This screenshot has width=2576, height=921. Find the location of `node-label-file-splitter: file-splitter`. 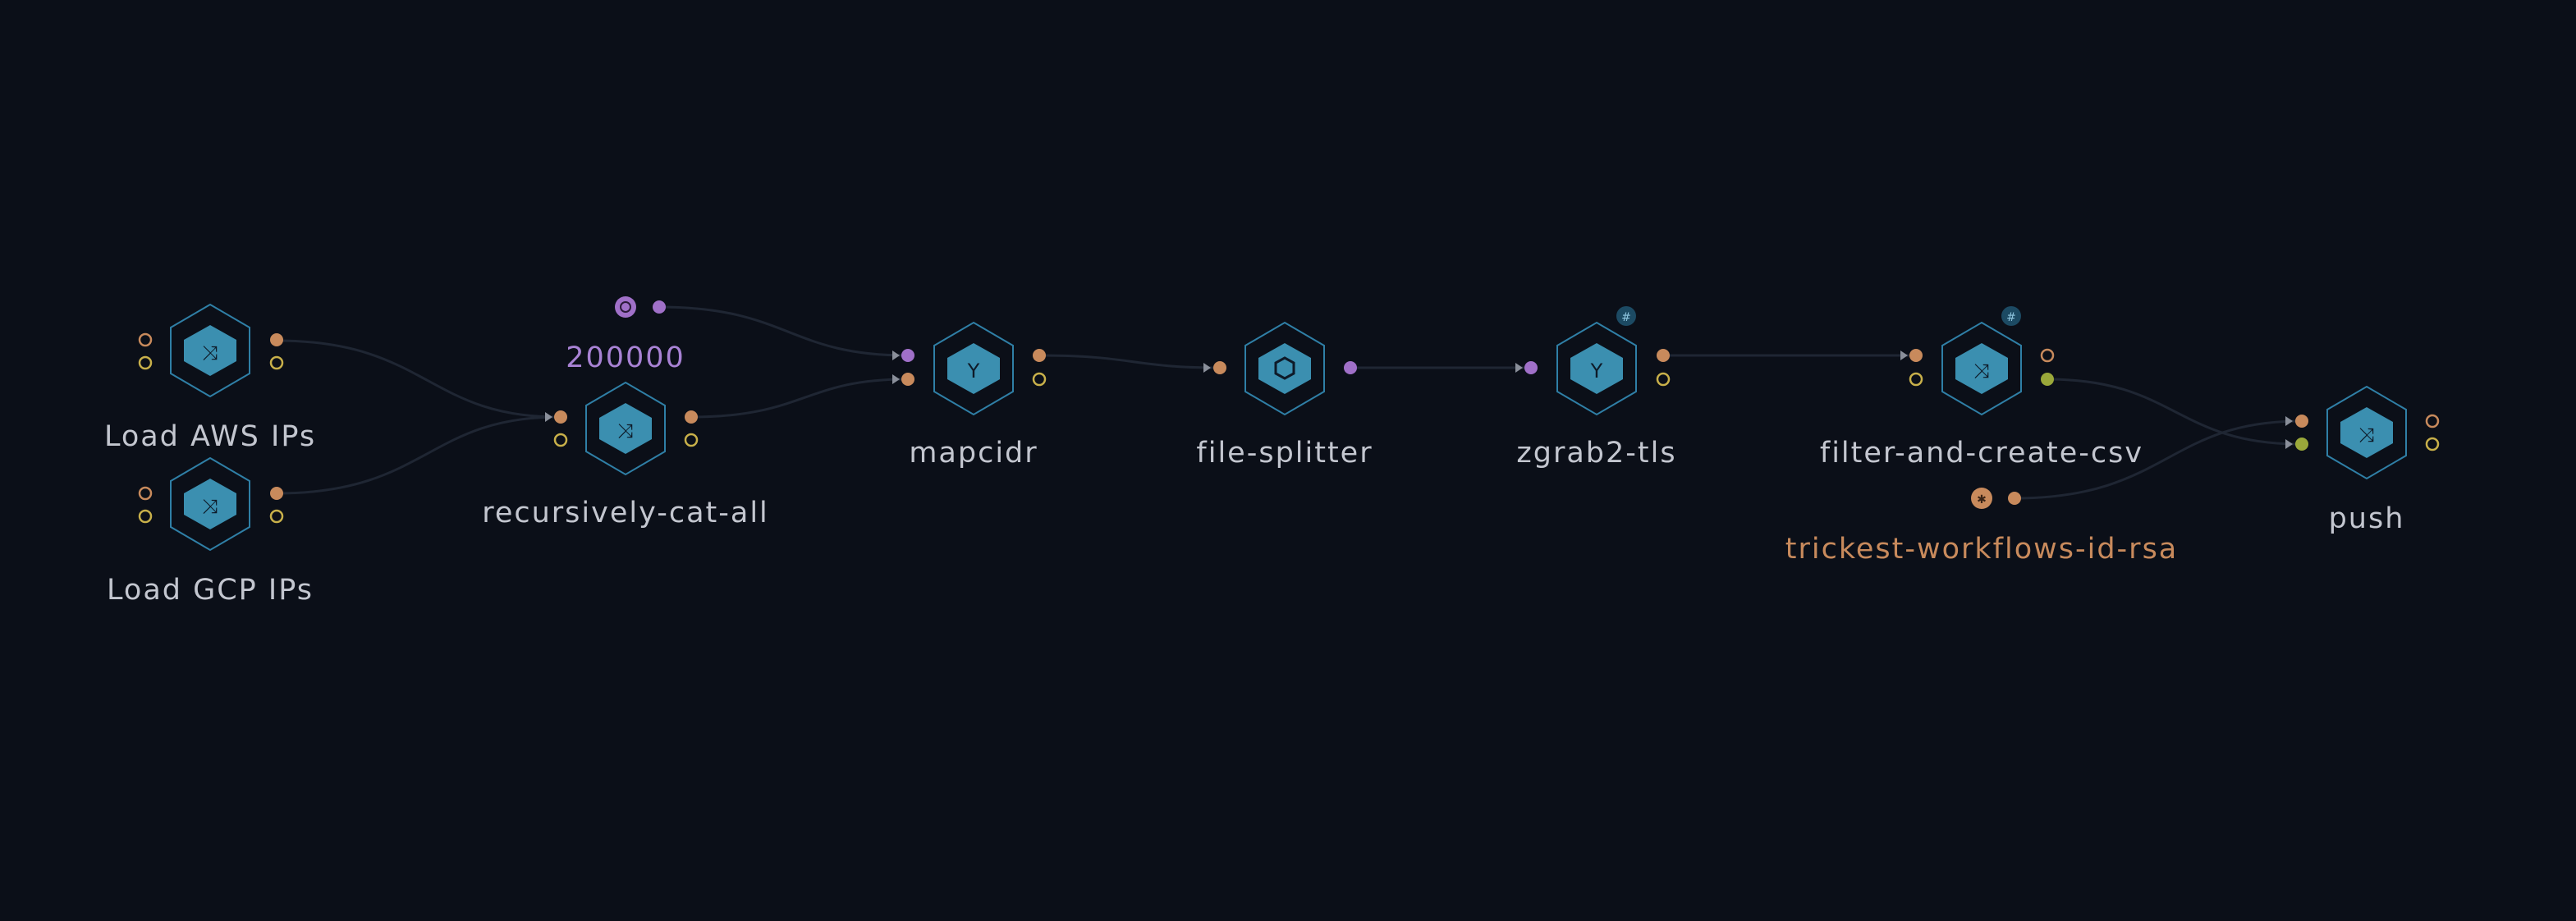

node-label-file-splitter: file-splitter is located at coordinates (1284, 454).